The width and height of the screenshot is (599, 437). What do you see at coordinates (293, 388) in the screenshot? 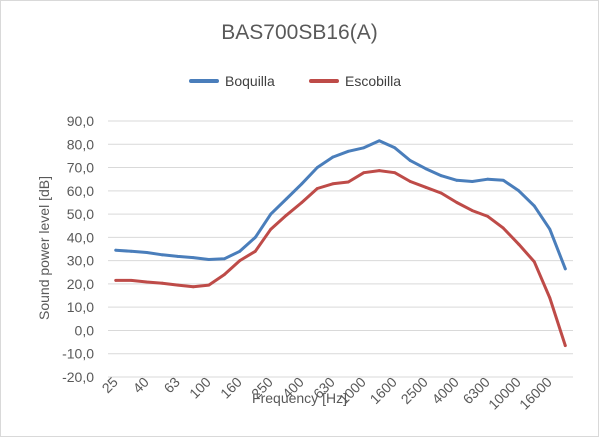
I see `x-tick-label: 400` at bounding box center [293, 388].